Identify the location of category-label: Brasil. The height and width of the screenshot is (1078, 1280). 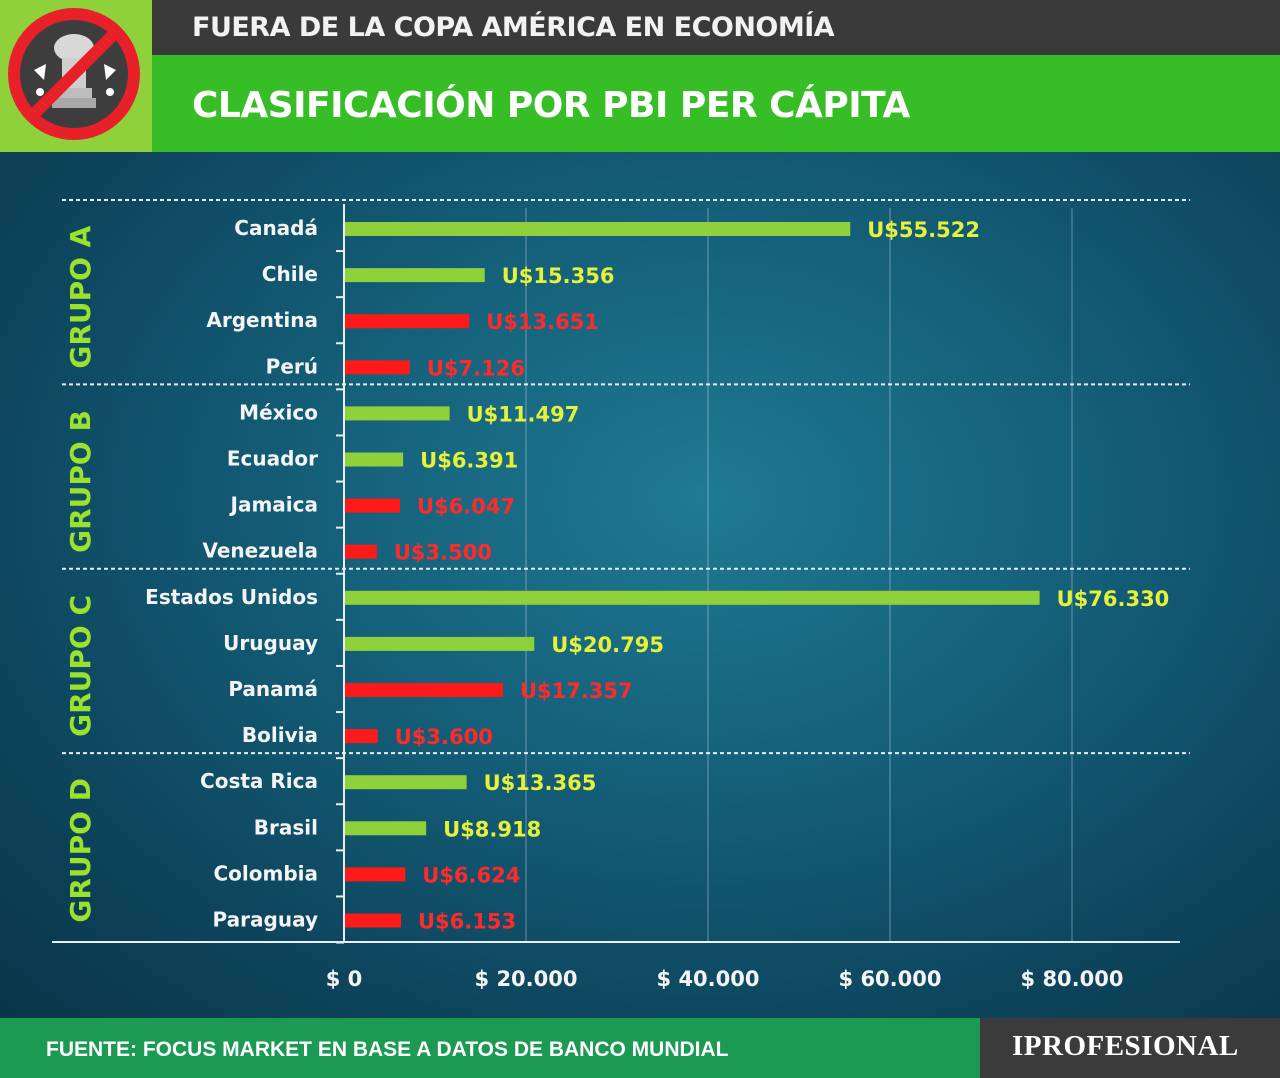
(286, 827).